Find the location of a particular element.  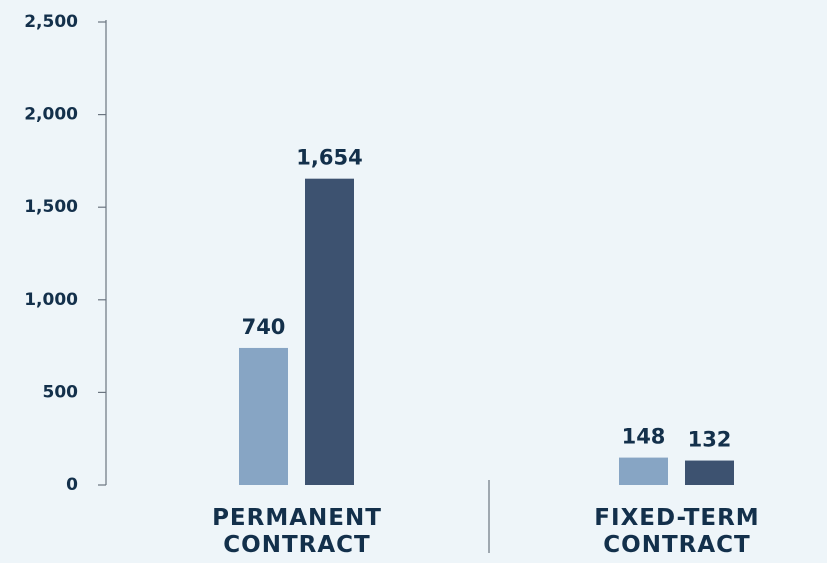

y-tick-label: 2,500 is located at coordinates (51, 22).